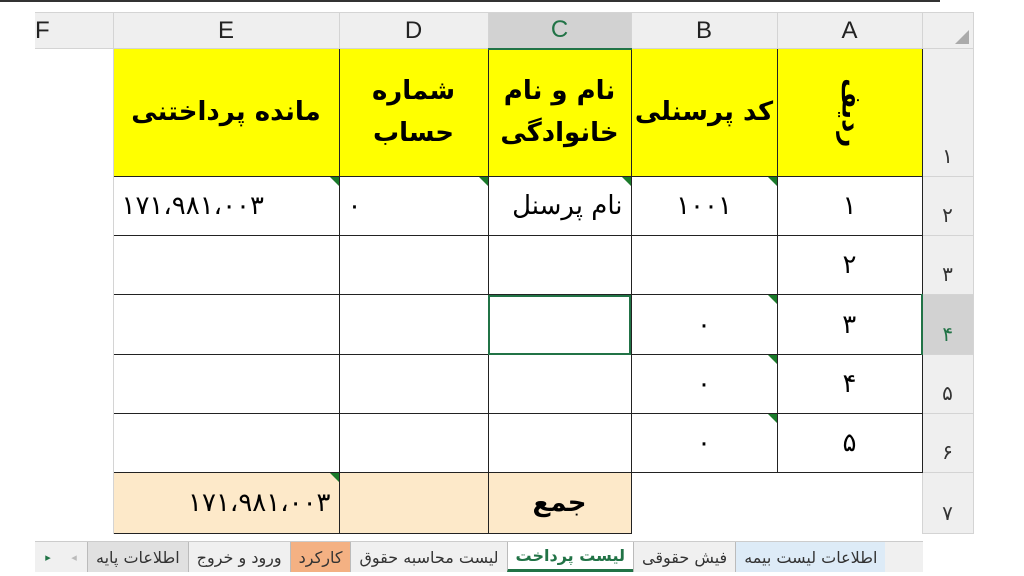 Image resolution: width=1024 pixels, height=576 pixels. I want to click on cell-E2: ۱۷۱،۹۸۱،۰۰۳, so click(226, 206).